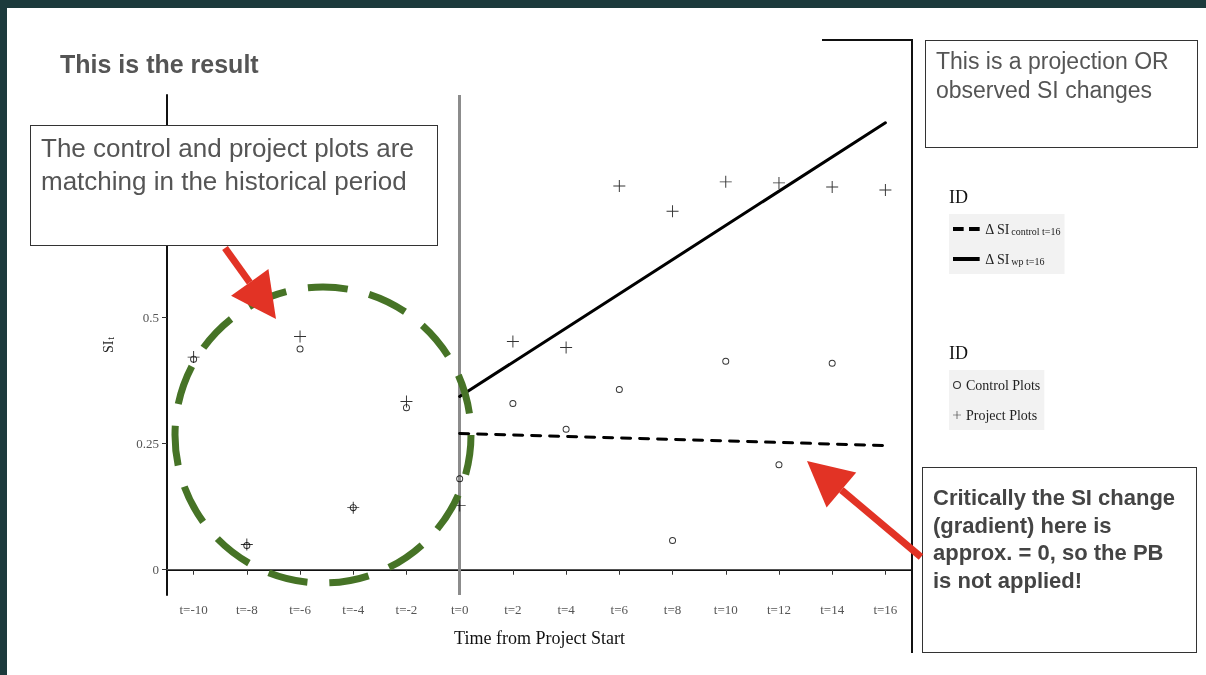 The height and width of the screenshot is (675, 1206). I want to click on legend-title: ID, so click(958, 197).